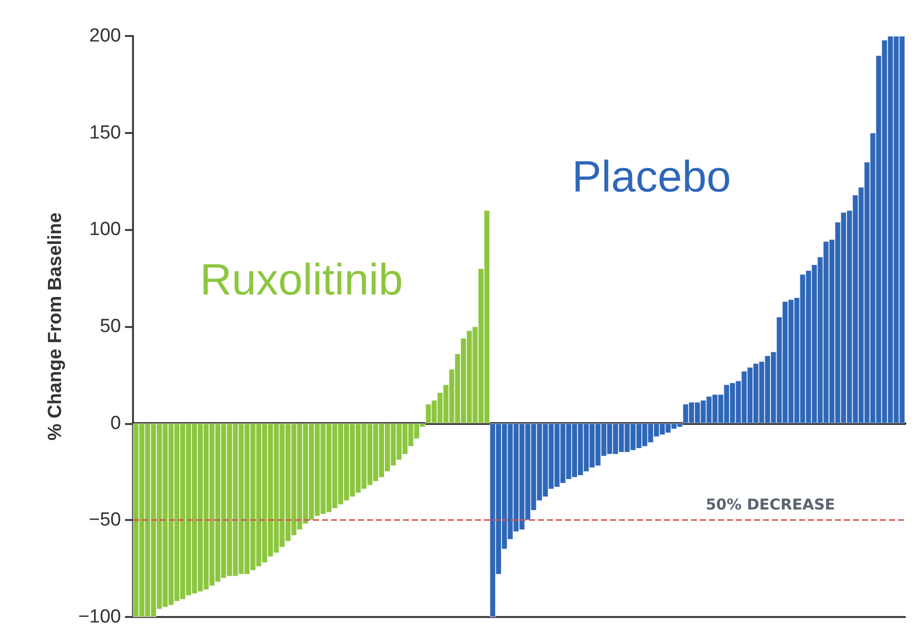  What do you see at coordinates (770, 505) in the screenshot?
I see `ref-line-label: 50% DECREASE` at bounding box center [770, 505].